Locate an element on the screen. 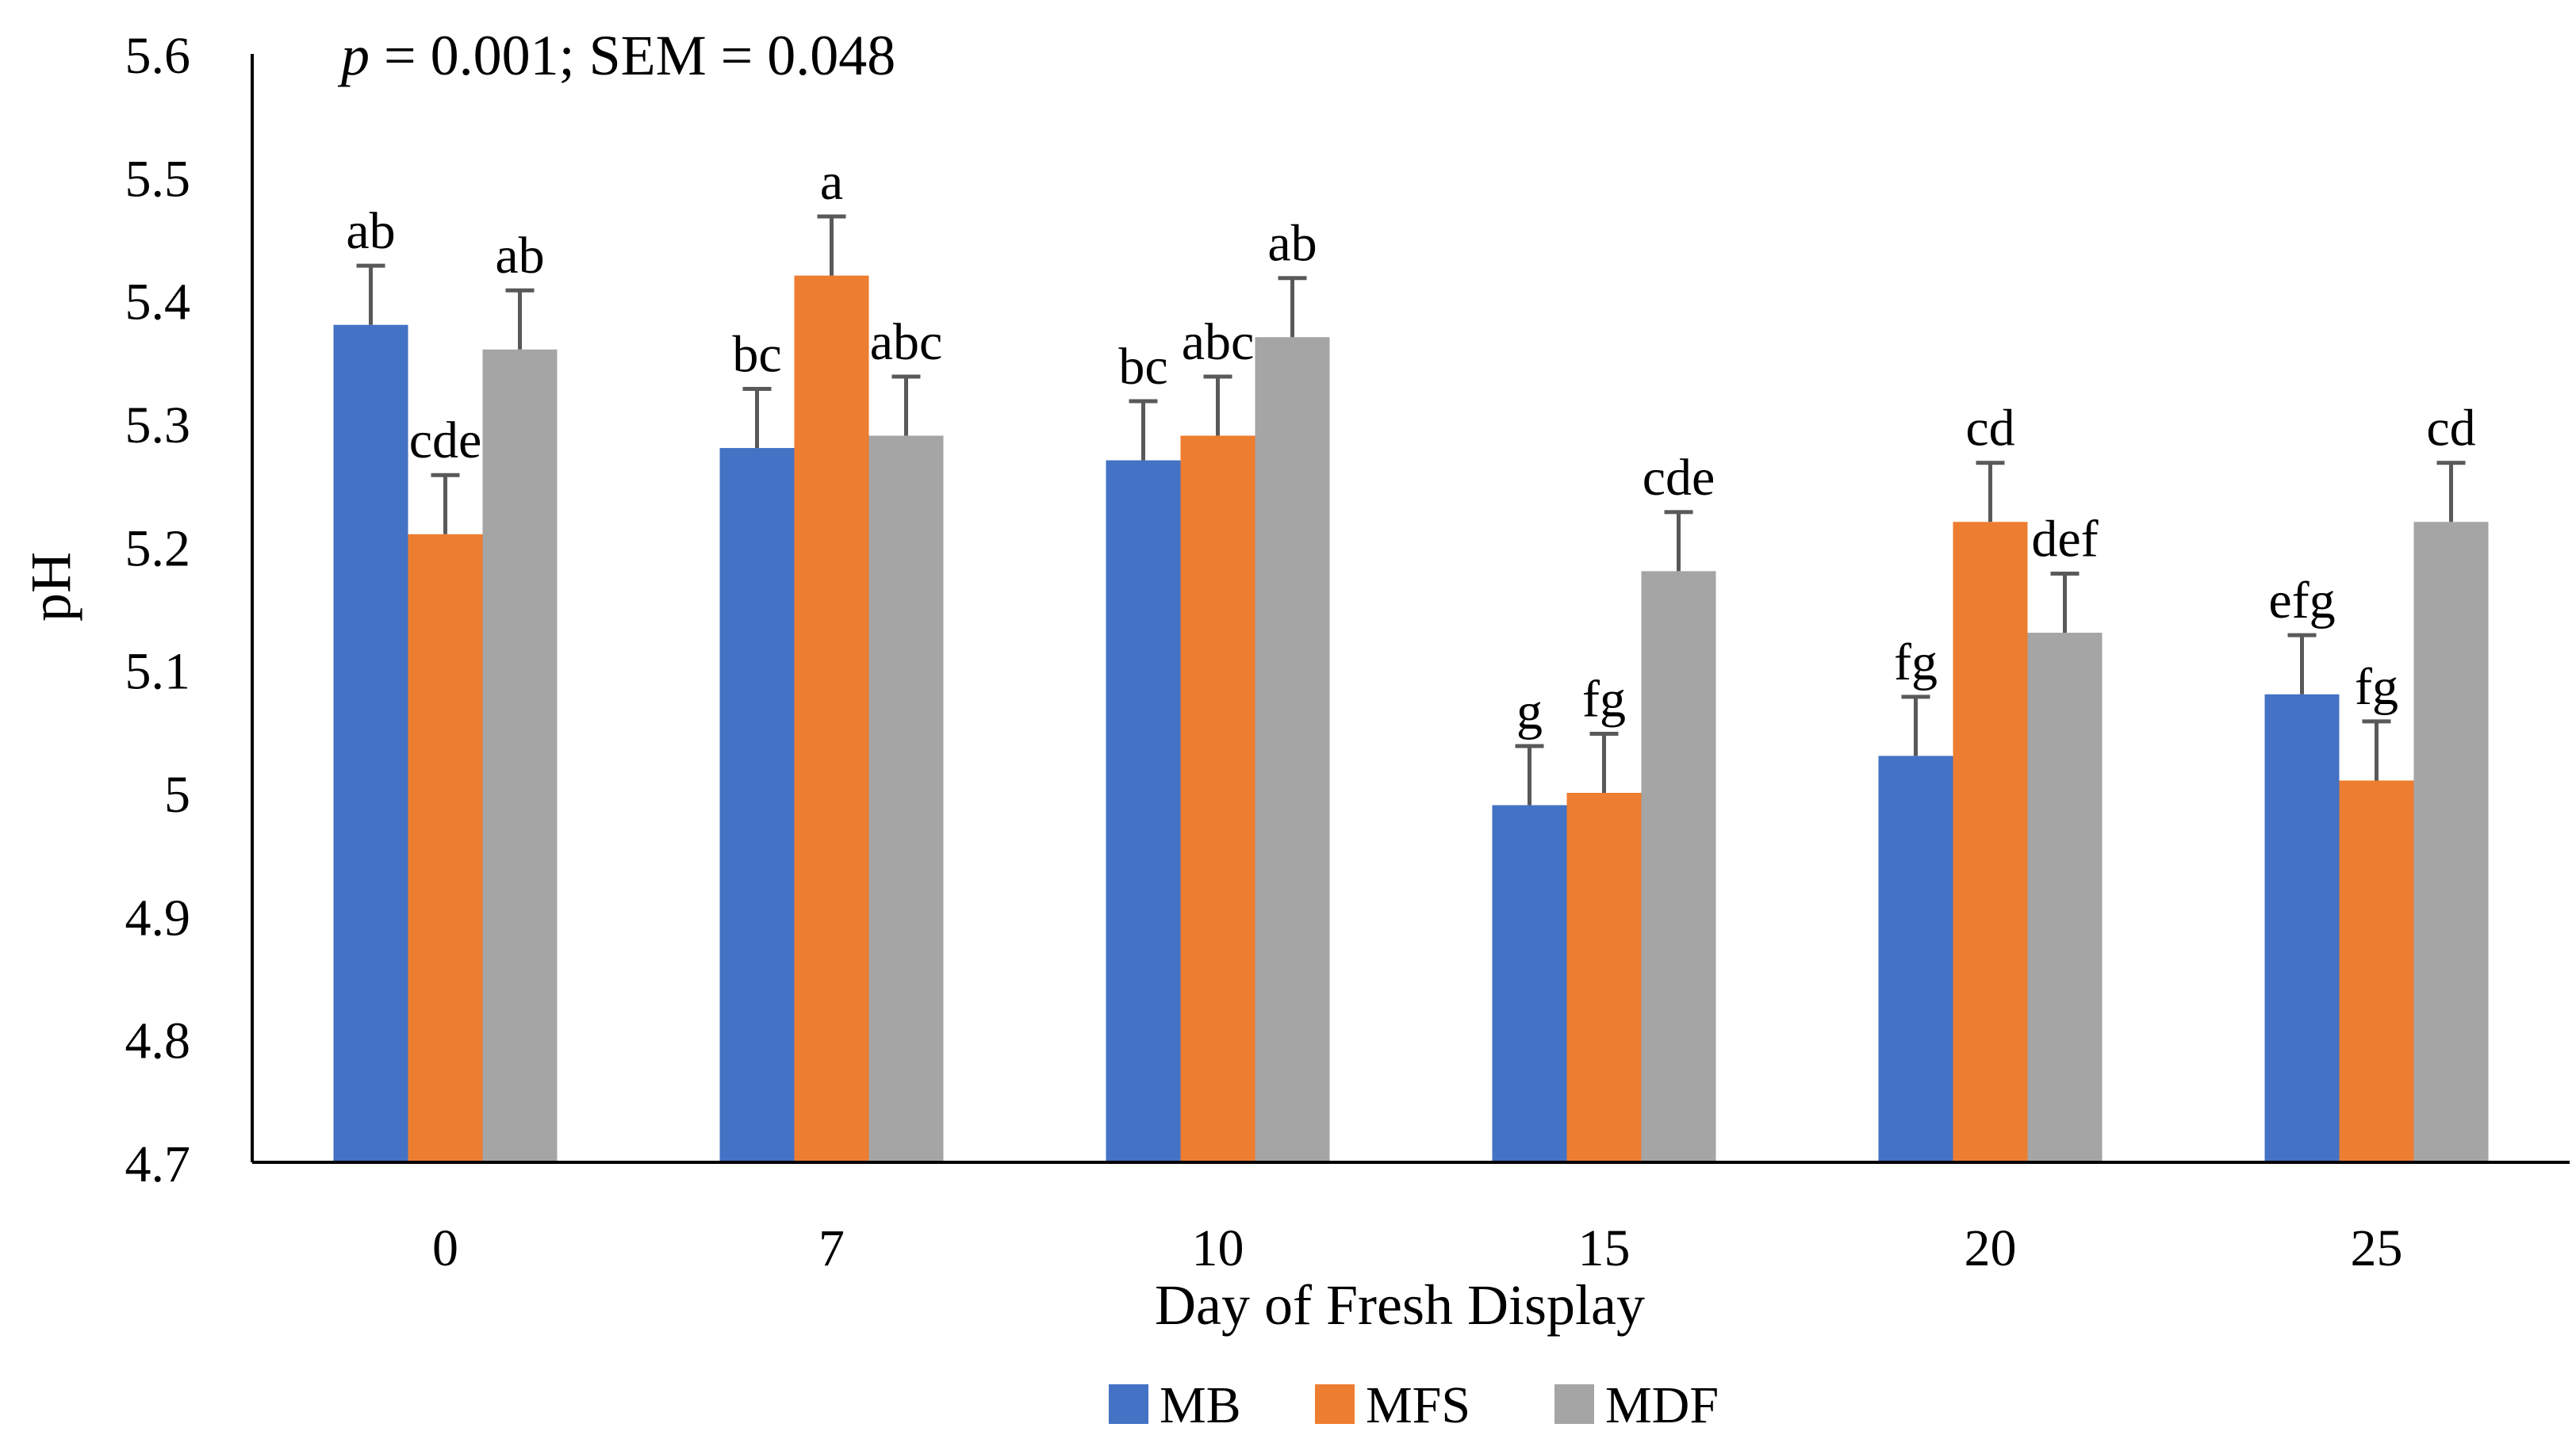 The width and height of the screenshot is (2576, 1439). y-tick-label: 4.7 is located at coordinates (158, 1164).